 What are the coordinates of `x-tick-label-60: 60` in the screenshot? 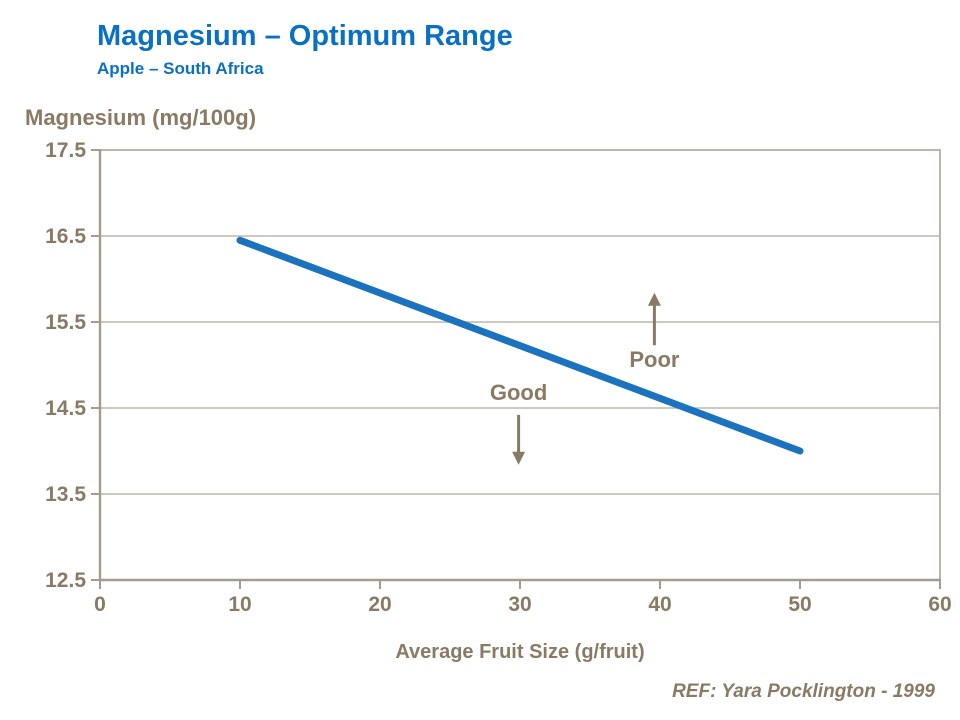 It's located at (939, 604).